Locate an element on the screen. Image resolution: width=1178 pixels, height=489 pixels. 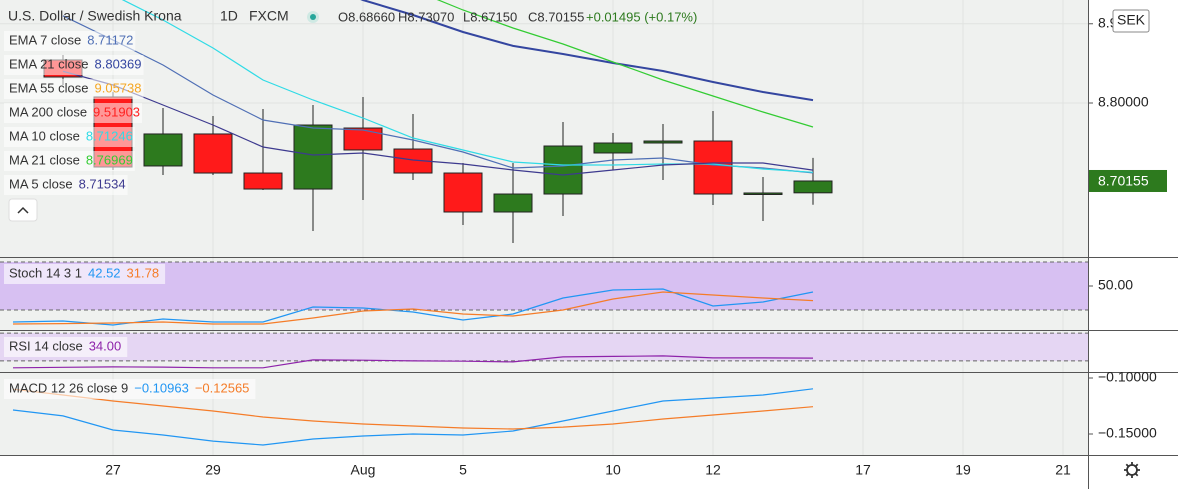
interval: 1D is located at coordinates (229, 16).